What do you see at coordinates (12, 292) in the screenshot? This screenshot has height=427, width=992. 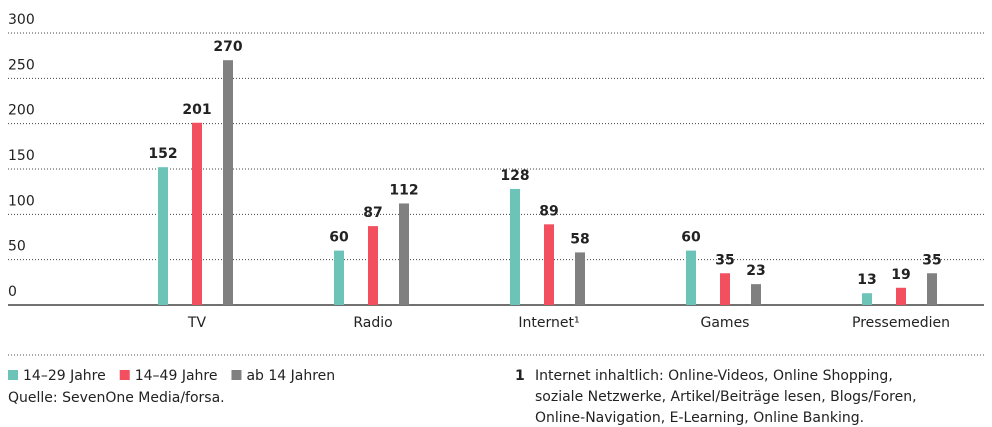 I see `y-tick-label: 0` at bounding box center [12, 292].